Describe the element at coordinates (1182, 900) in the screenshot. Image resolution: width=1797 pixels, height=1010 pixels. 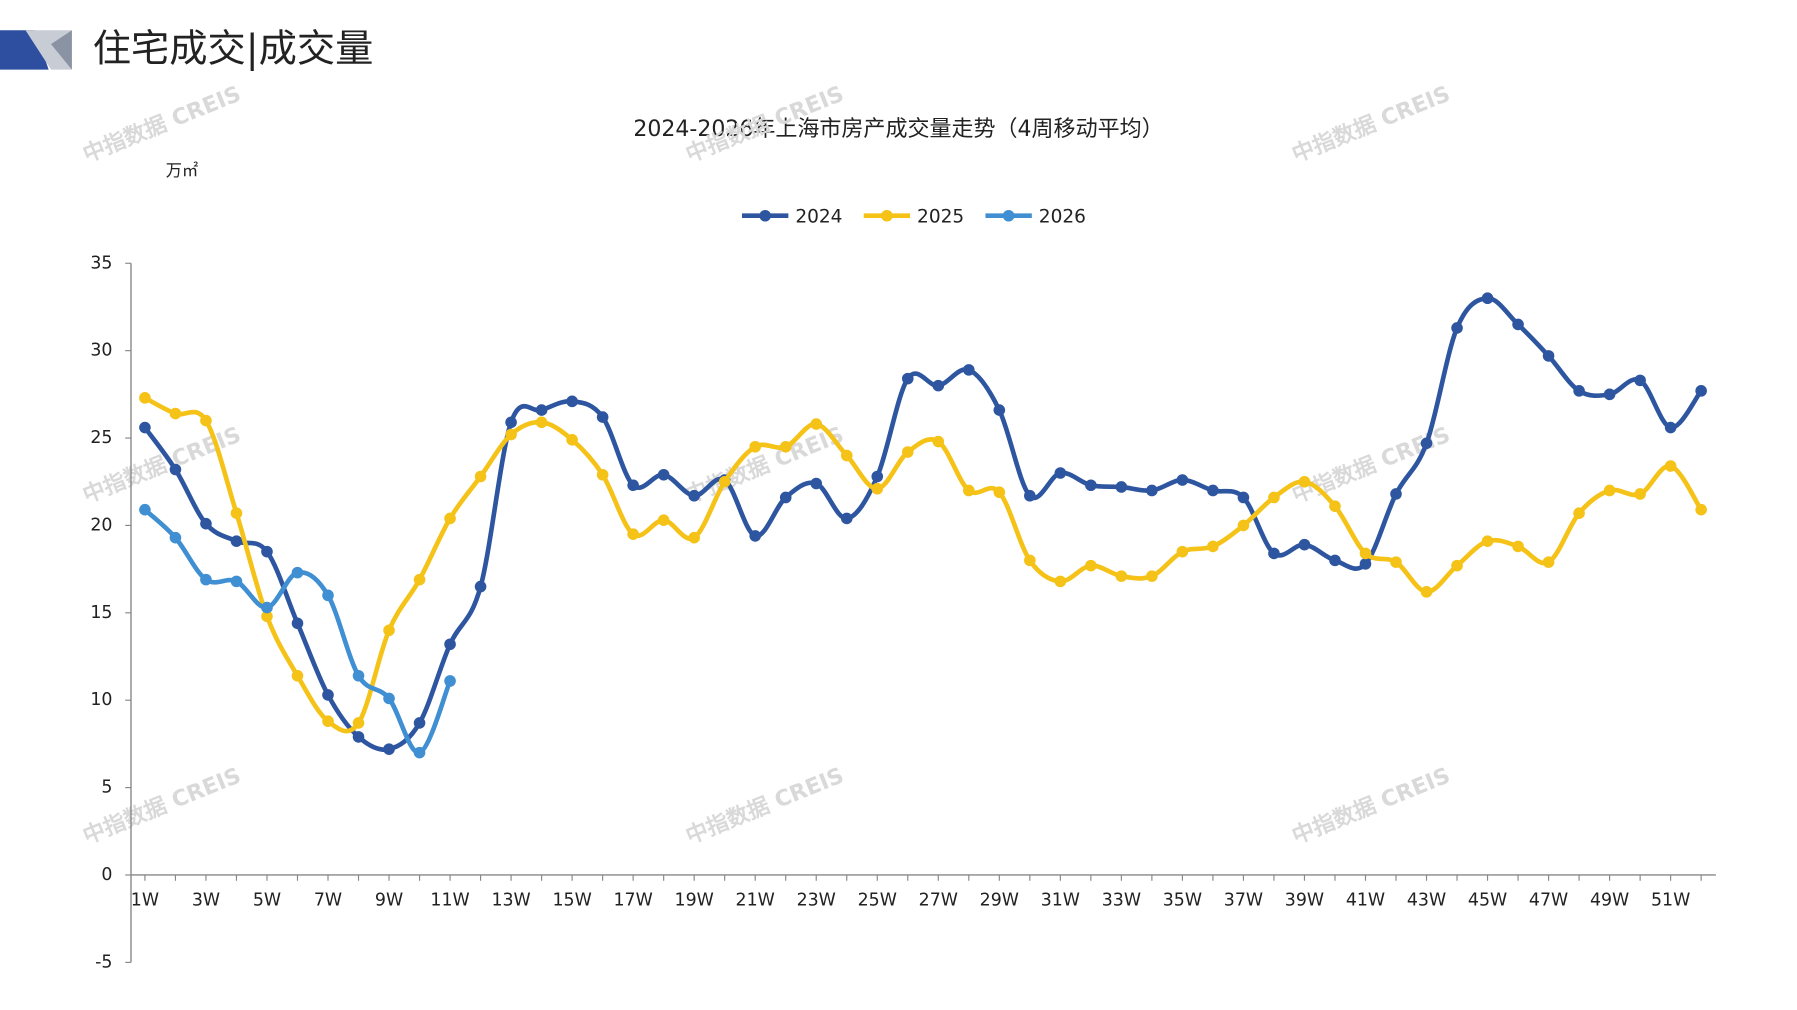
I see `x-tick-label: 35W` at that location.